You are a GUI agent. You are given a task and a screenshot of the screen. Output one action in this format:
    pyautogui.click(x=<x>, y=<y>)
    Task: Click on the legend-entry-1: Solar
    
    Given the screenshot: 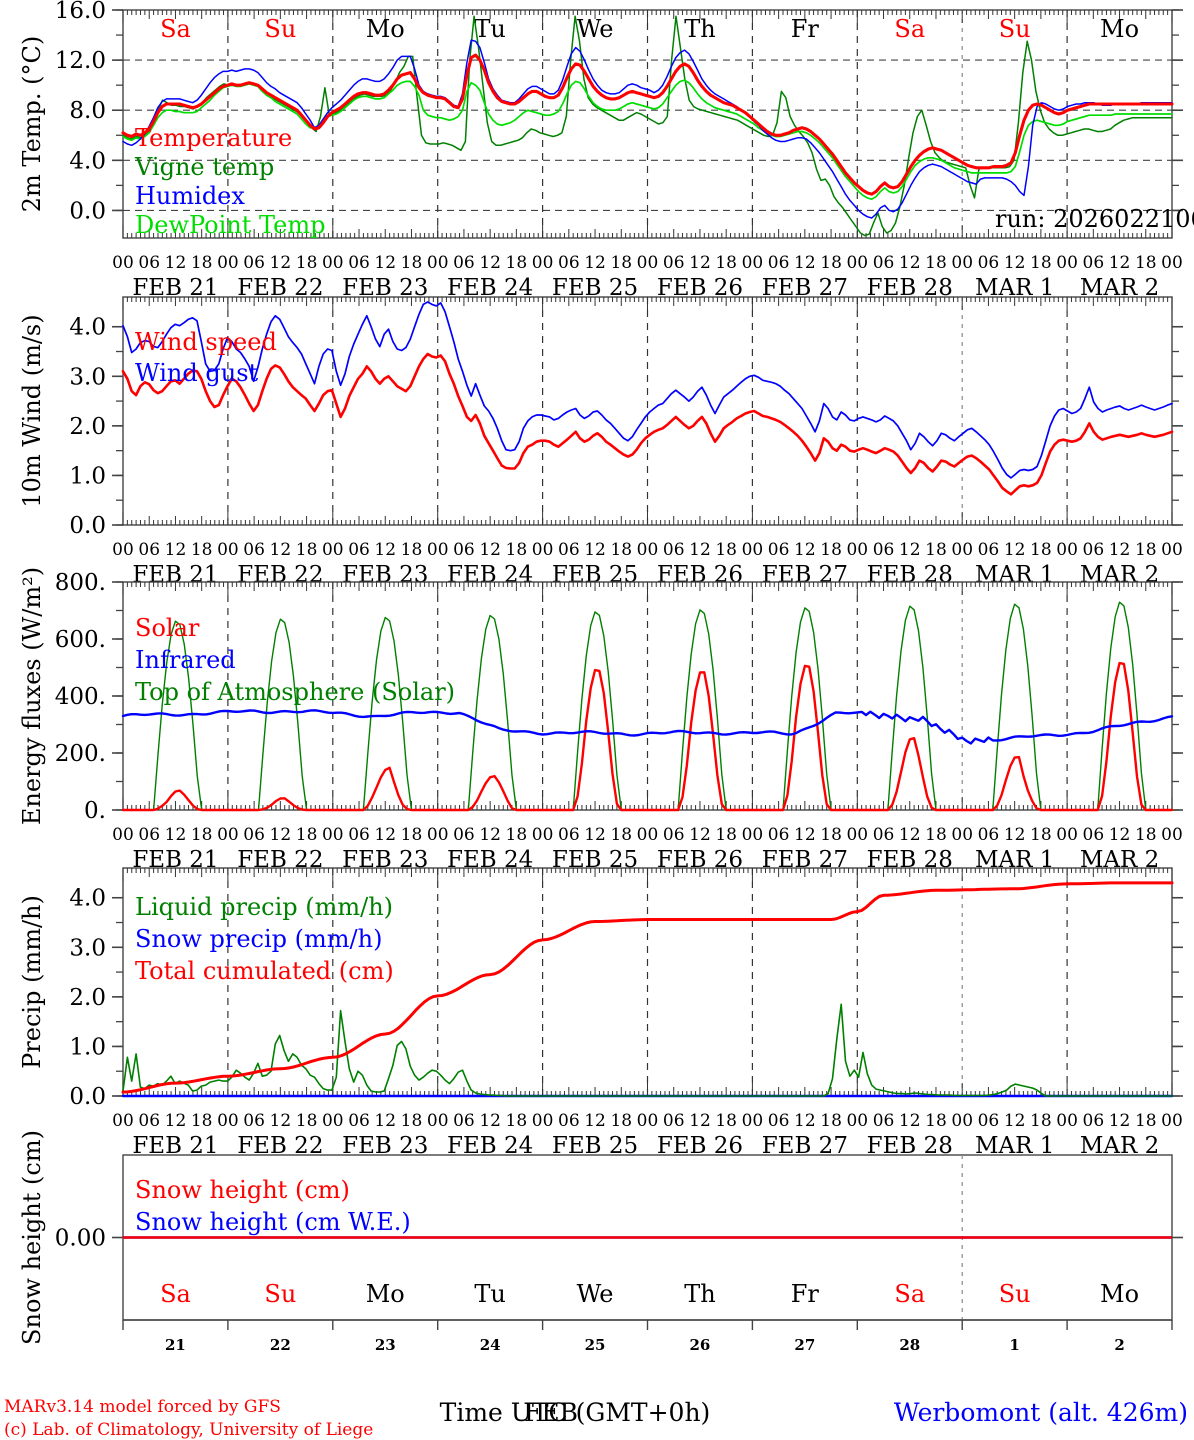 What is the action you would take?
    pyautogui.click(x=167, y=628)
    